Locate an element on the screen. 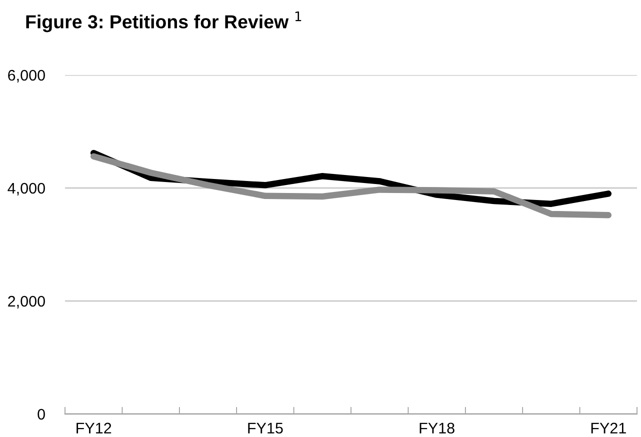 This screenshot has width=641, height=437. x-tick-label: FY15 is located at coordinates (265, 428).